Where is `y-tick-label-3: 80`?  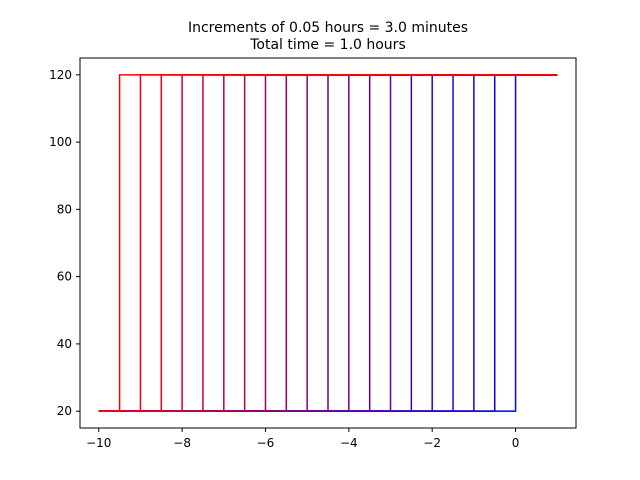 y-tick-label-3: 80 is located at coordinates (64, 209).